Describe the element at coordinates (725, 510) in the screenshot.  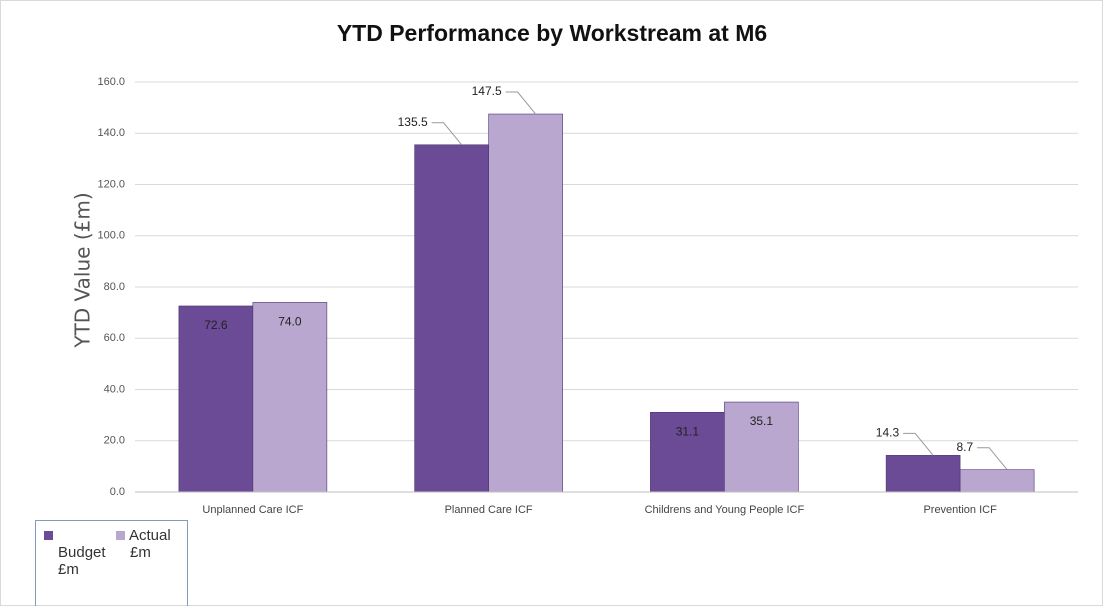
I see `x-tick-label: Childrens and Young People ICF` at that location.